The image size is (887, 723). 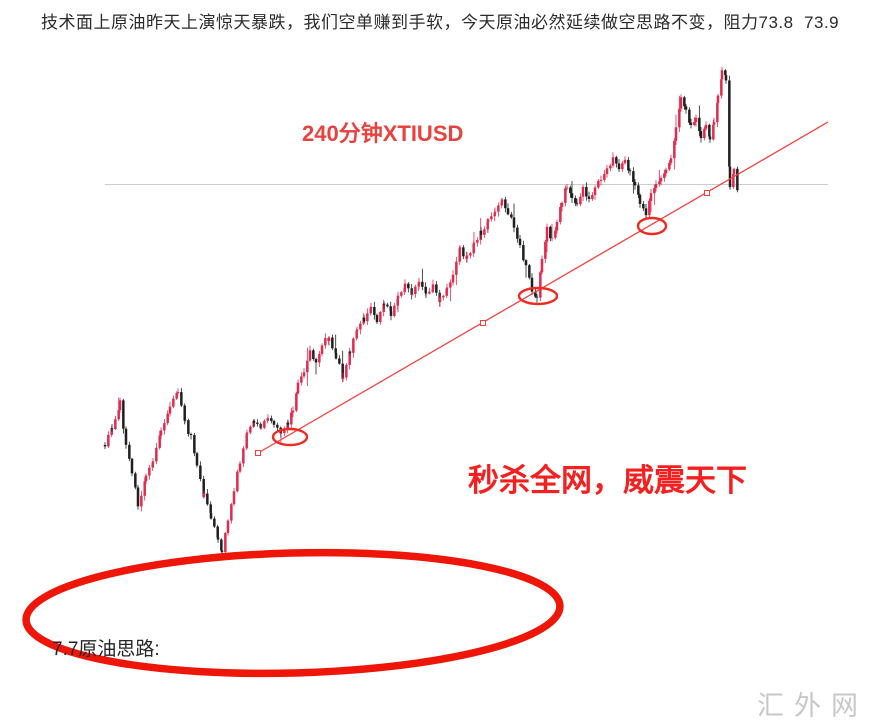 I want to click on notes-circle-annotation, so click(x=293, y=613).